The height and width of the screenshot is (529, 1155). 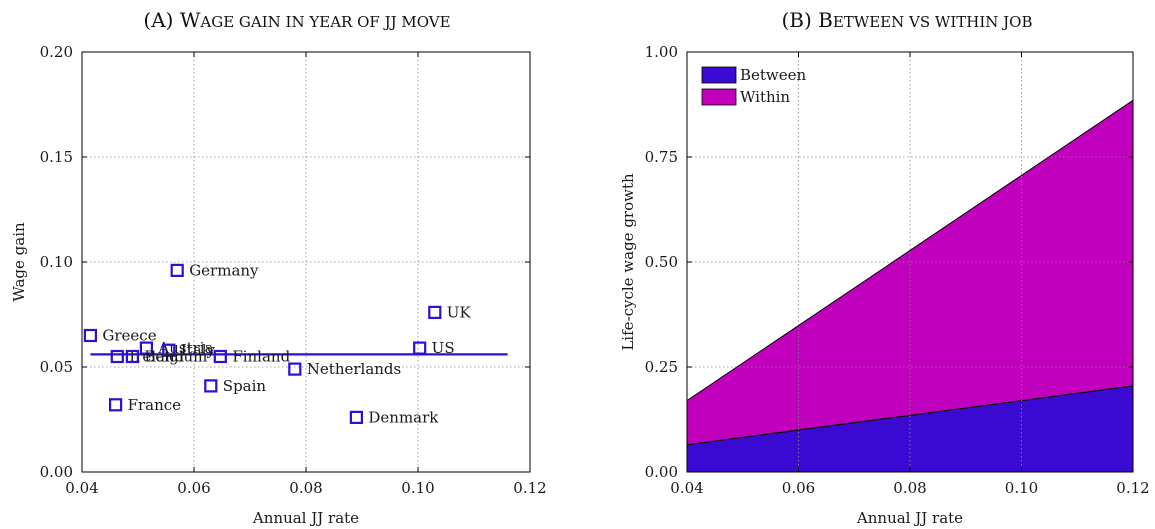 I want to click on panel-a-point-label: Ireland, so click(x=156, y=357).